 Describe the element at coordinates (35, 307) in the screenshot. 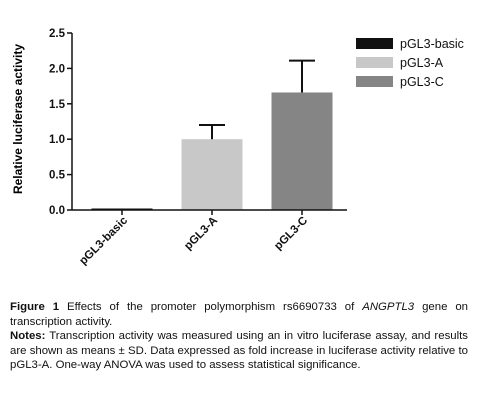

I see `figure-label: Figure 1` at that location.